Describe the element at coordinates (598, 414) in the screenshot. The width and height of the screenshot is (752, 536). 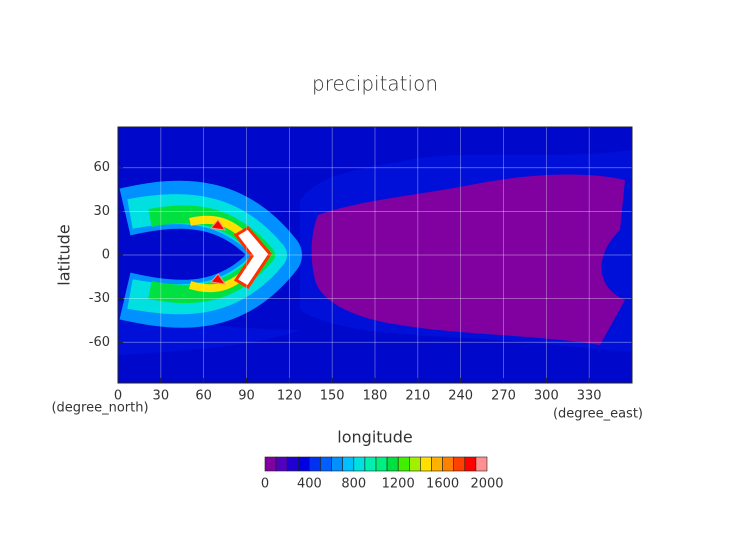
I see `x-unit: (degree_east)` at that location.